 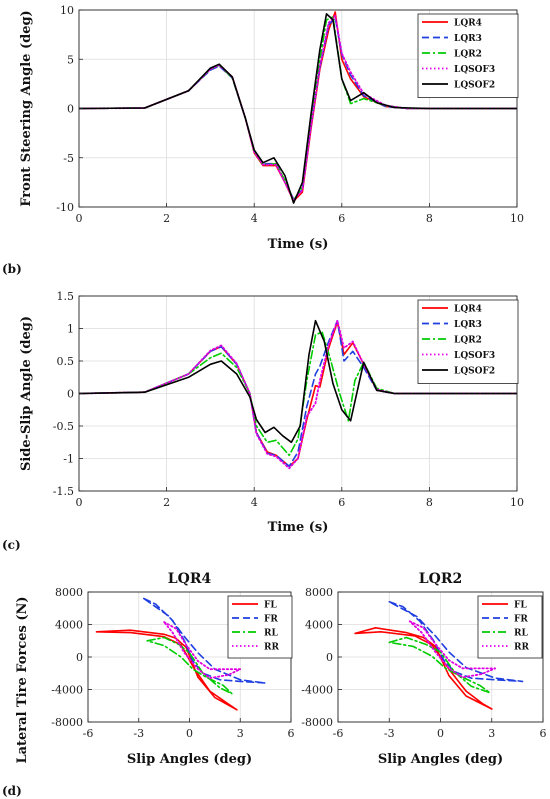 What do you see at coordinates (22, 679) in the screenshot?
I see `y-axis-label: Lateral Tire Forces (N)` at bounding box center [22, 679].